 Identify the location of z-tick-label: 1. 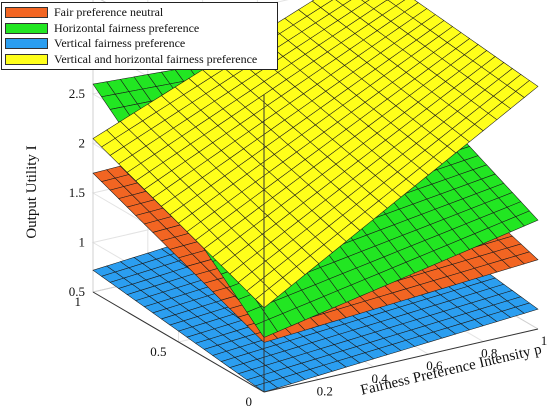
(82, 242).